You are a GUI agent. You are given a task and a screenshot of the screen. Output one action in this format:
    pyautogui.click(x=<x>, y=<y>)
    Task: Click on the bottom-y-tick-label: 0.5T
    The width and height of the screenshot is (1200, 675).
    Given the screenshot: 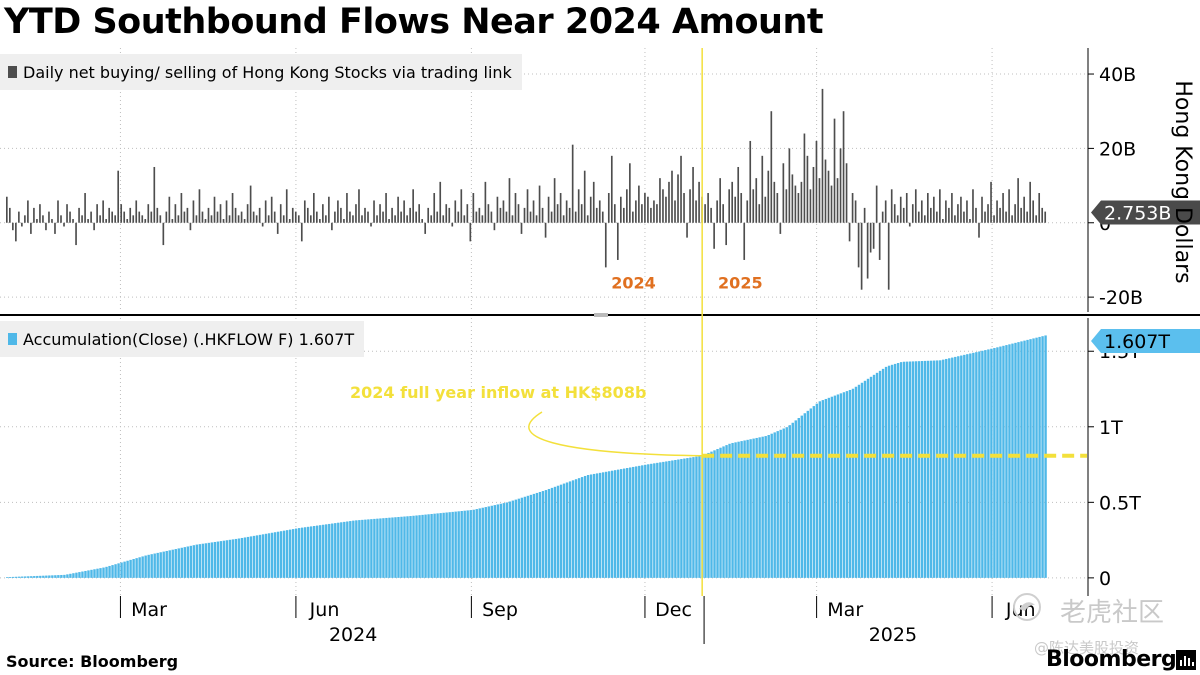 What is the action you would take?
    pyautogui.click(x=1120, y=503)
    